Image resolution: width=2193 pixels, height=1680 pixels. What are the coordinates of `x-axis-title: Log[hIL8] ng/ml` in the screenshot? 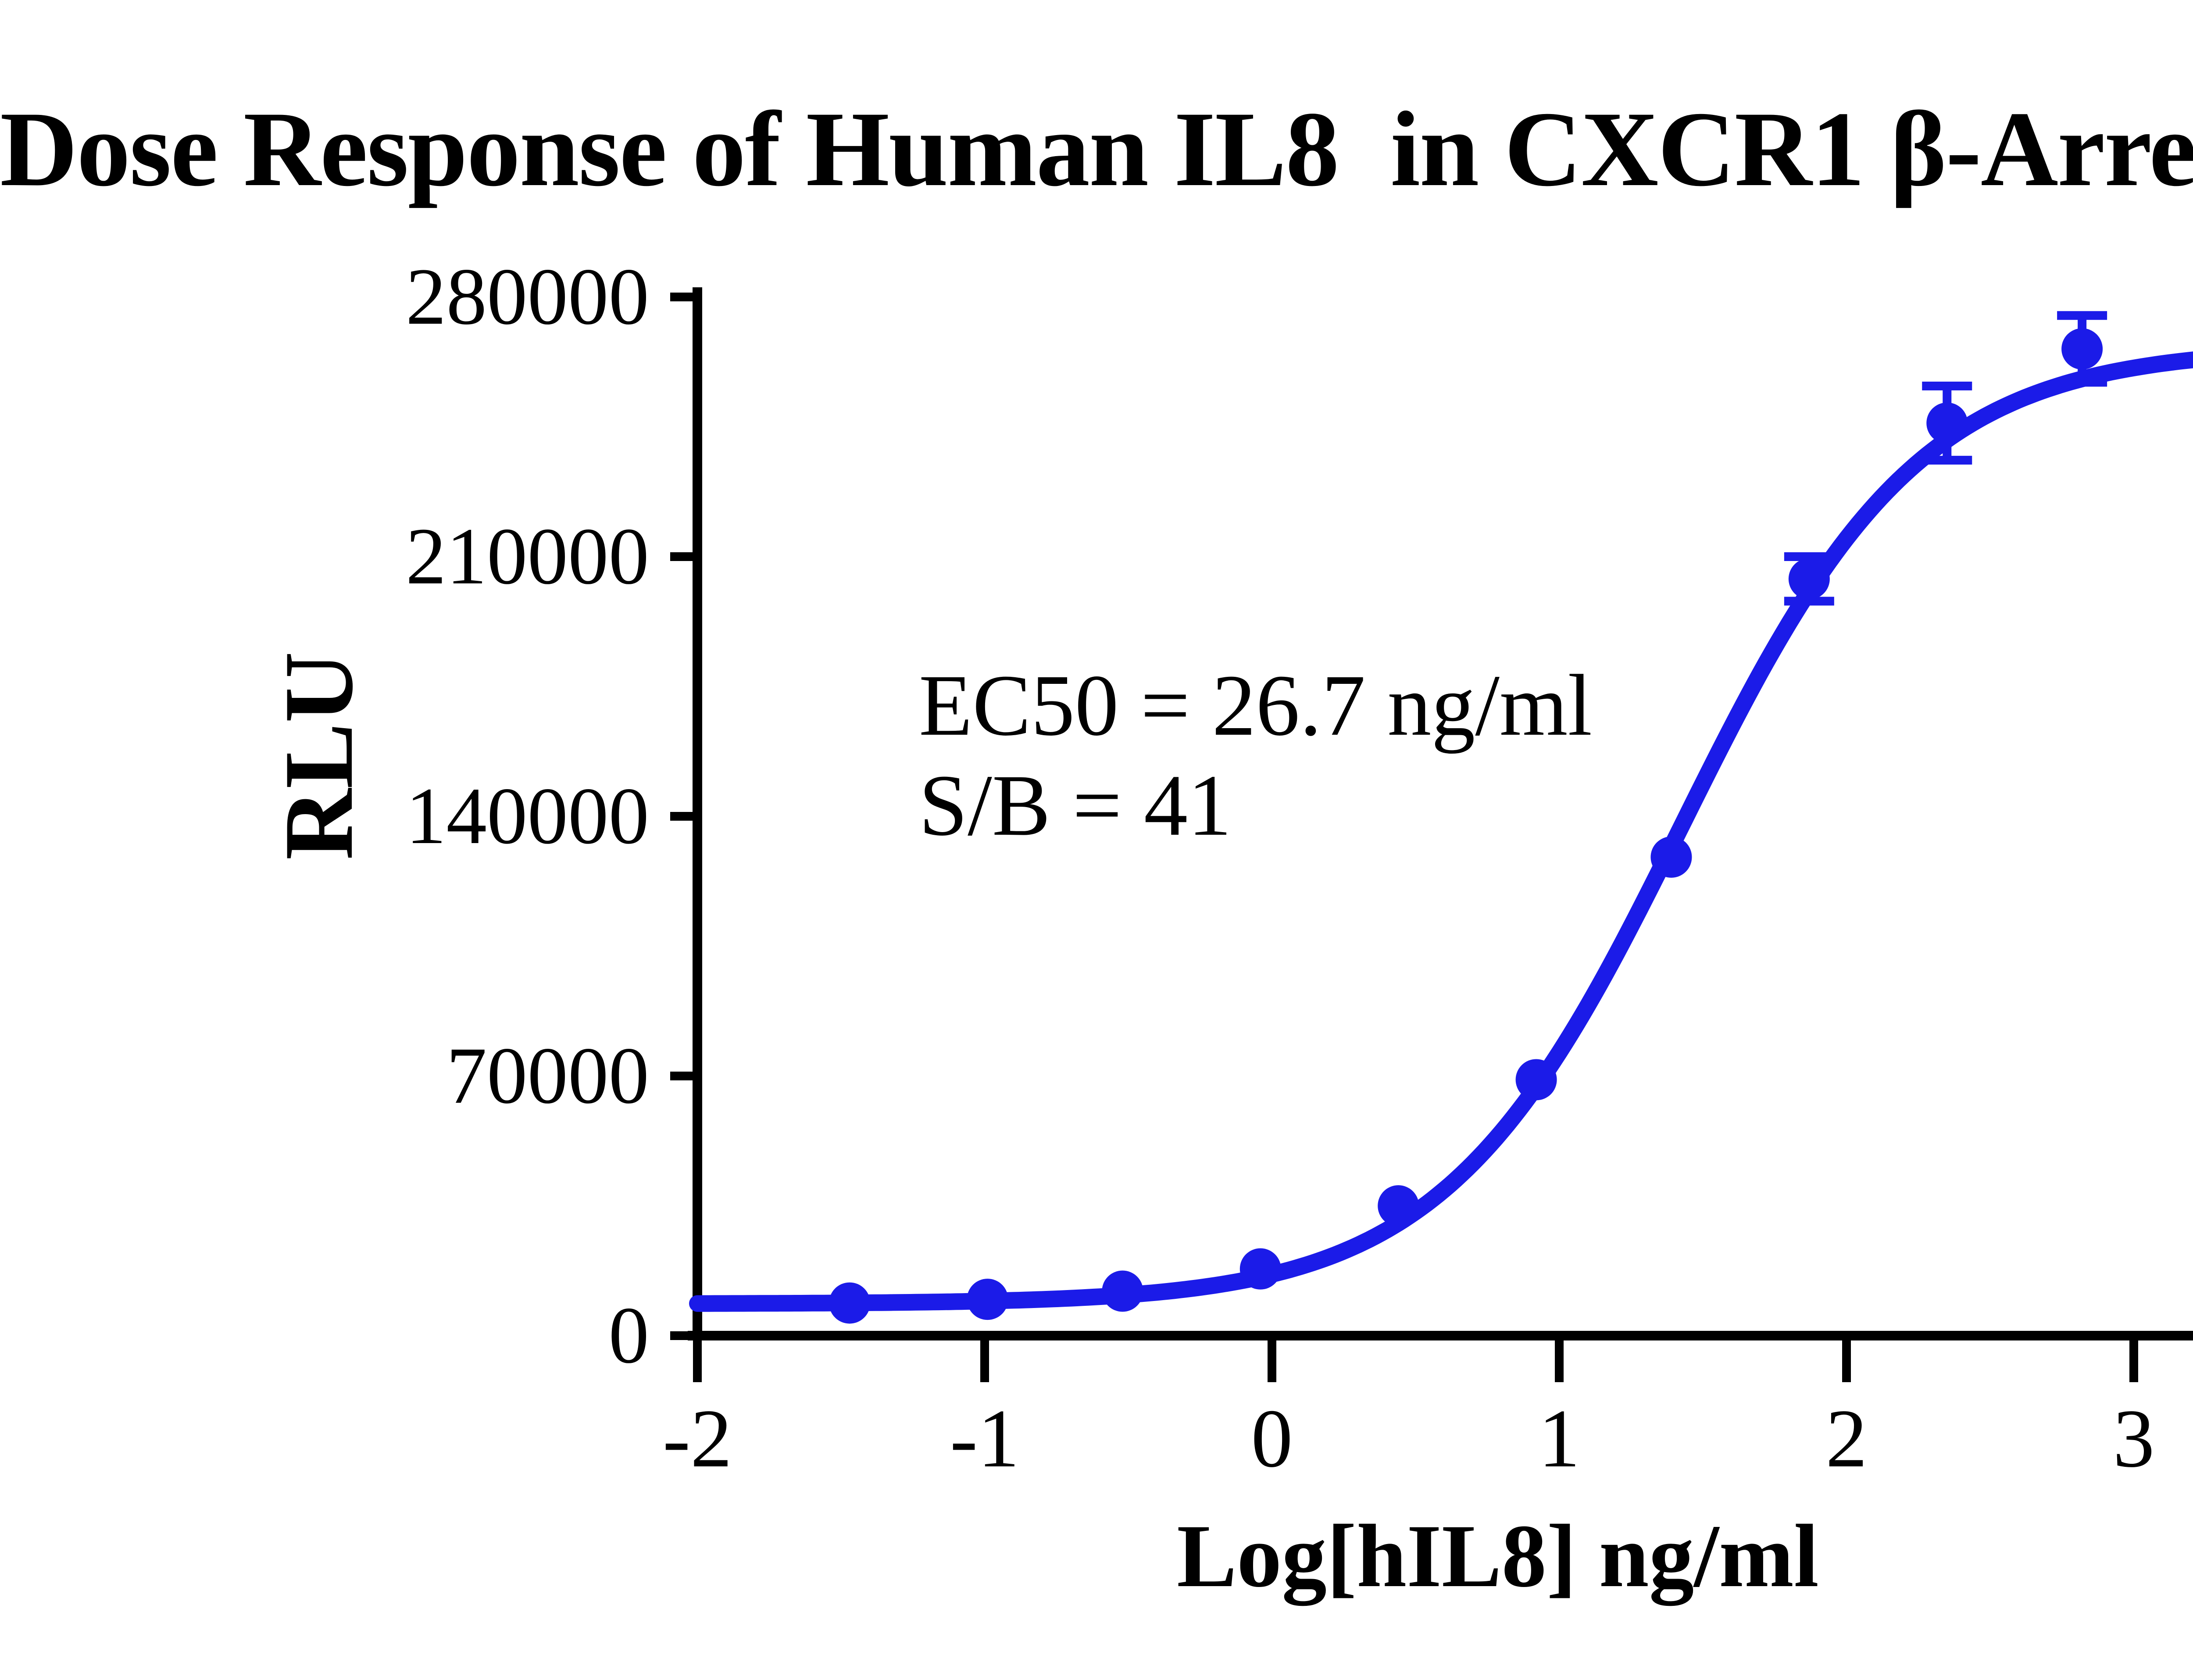 It's located at (1498, 1556).